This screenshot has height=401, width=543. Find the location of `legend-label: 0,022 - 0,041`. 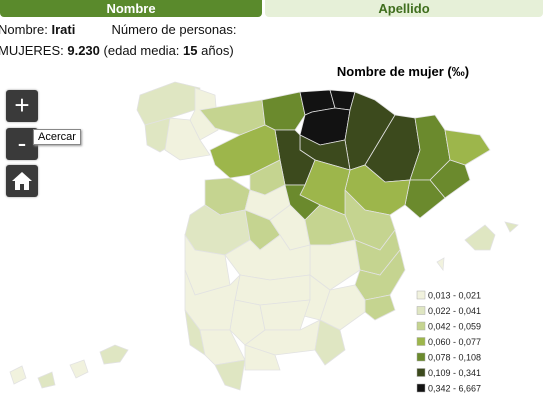

legend-label: 0,022 - 0,041 is located at coordinates (454, 311).